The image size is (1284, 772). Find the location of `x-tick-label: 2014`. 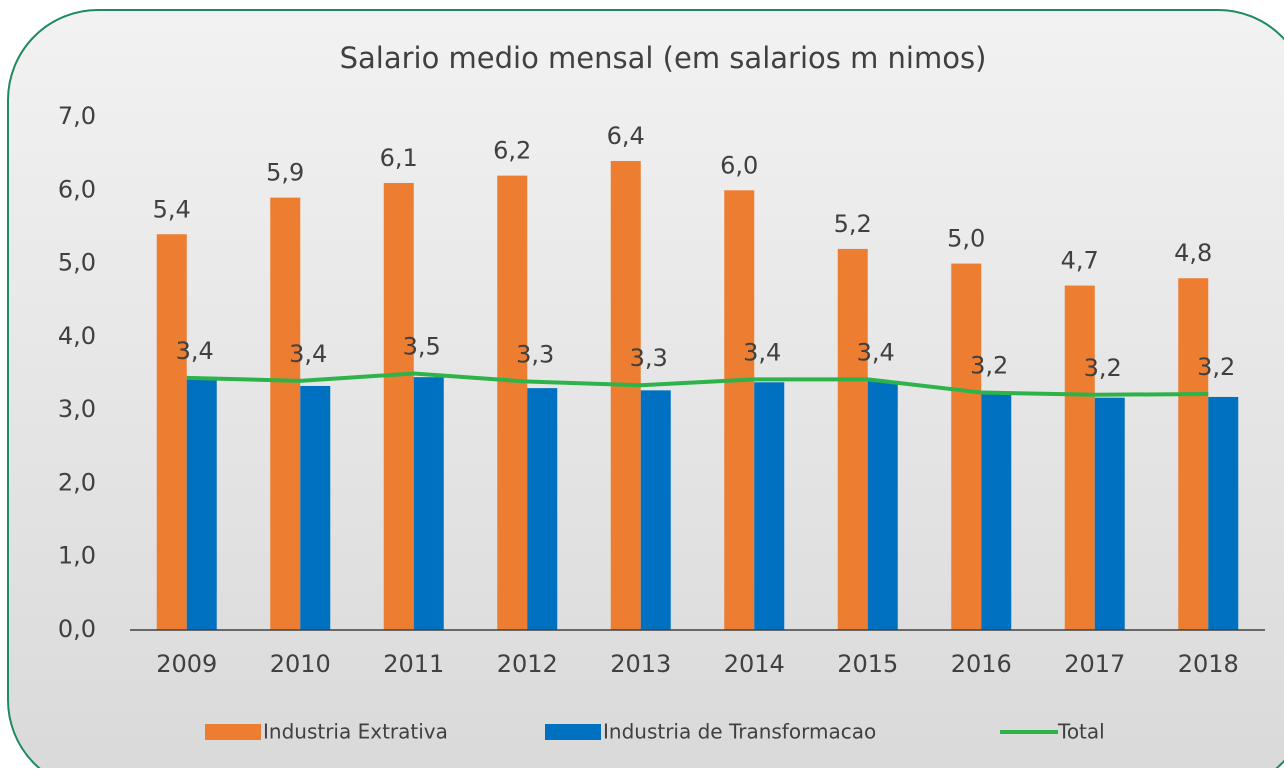

x-tick-label: 2014 is located at coordinates (754, 664).